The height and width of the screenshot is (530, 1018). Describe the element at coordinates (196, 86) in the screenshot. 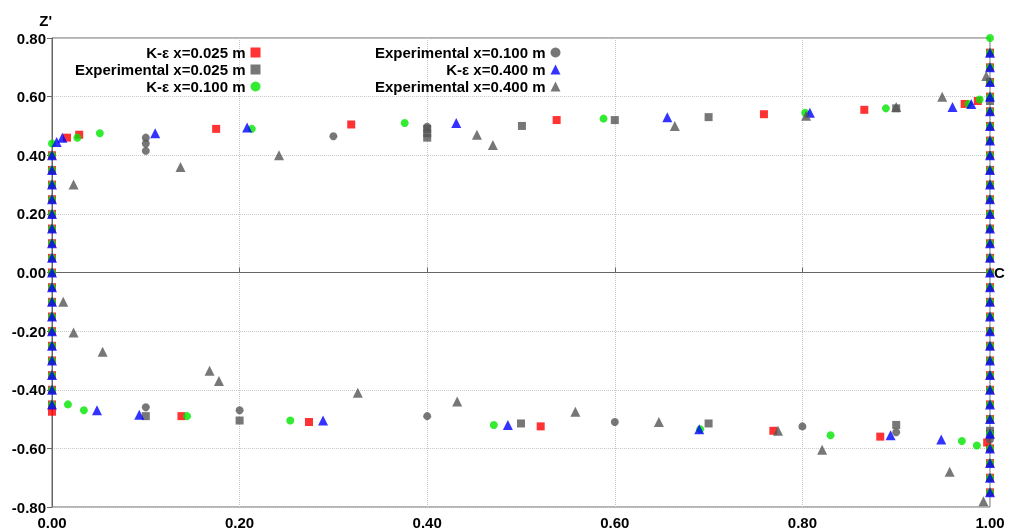

I see `legend-label: K-ε x=0.100 m` at that location.